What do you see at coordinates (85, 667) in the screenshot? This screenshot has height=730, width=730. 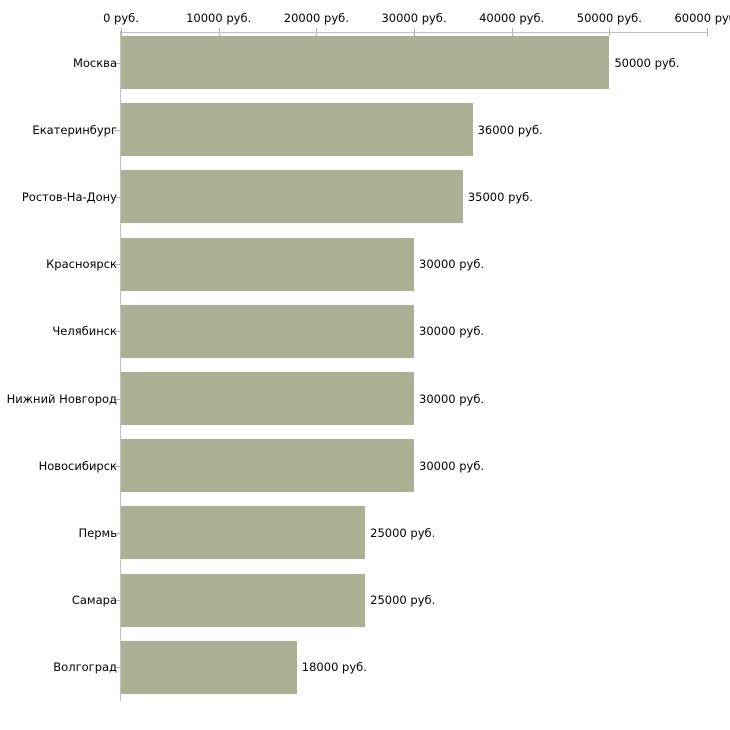 I see `category-label: Волгоград` at bounding box center [85, 667].